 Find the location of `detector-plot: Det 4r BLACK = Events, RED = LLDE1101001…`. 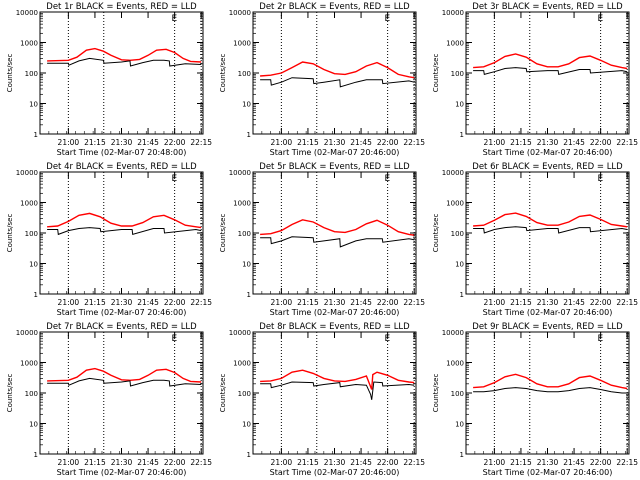

detector-plot: Det 4r BLACK = Events, RED = LLDE1101001… is located at coordinates (109, 239).